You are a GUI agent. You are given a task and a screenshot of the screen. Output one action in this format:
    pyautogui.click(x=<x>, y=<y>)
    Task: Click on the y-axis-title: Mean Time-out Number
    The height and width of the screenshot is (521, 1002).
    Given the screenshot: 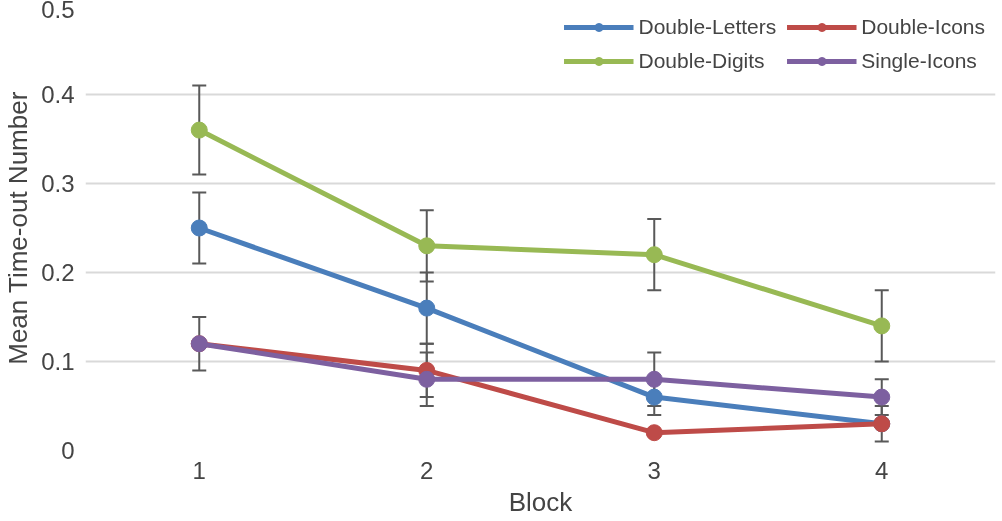 What is the action you would take?
    pyautogui.click(x=18, y=228)
    